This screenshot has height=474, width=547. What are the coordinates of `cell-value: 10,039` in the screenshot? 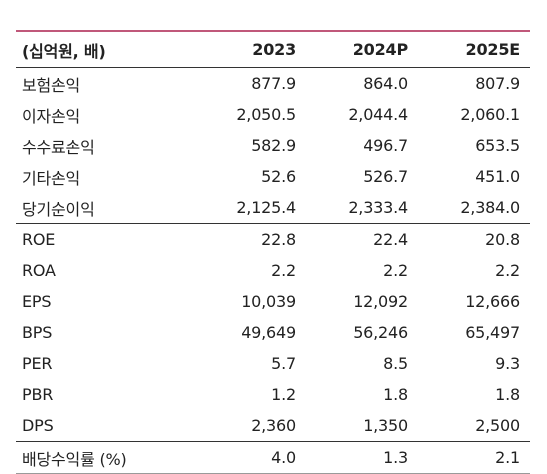 It's located at (268, 301).